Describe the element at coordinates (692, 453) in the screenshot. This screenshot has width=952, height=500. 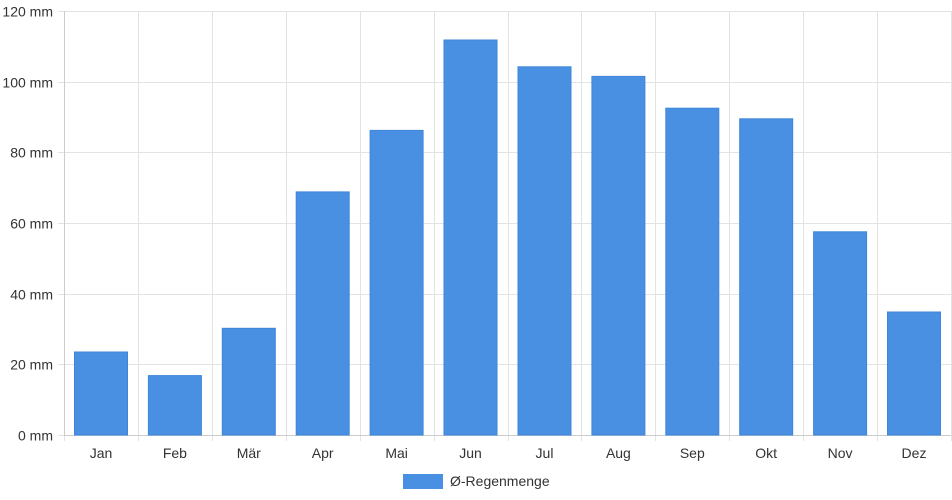
I see `x-tick-label: Sep` at that location.